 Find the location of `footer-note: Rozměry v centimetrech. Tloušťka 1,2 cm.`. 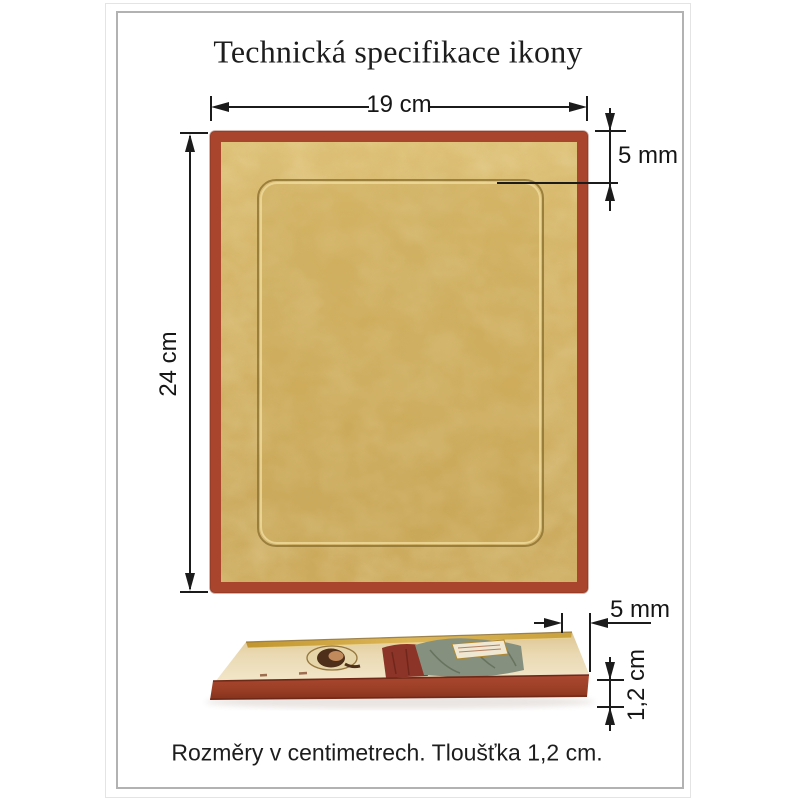

footer-note: Rozměry v centimetrech. Tloušťka 1,2 cm. is located at coordinates (387, 752).